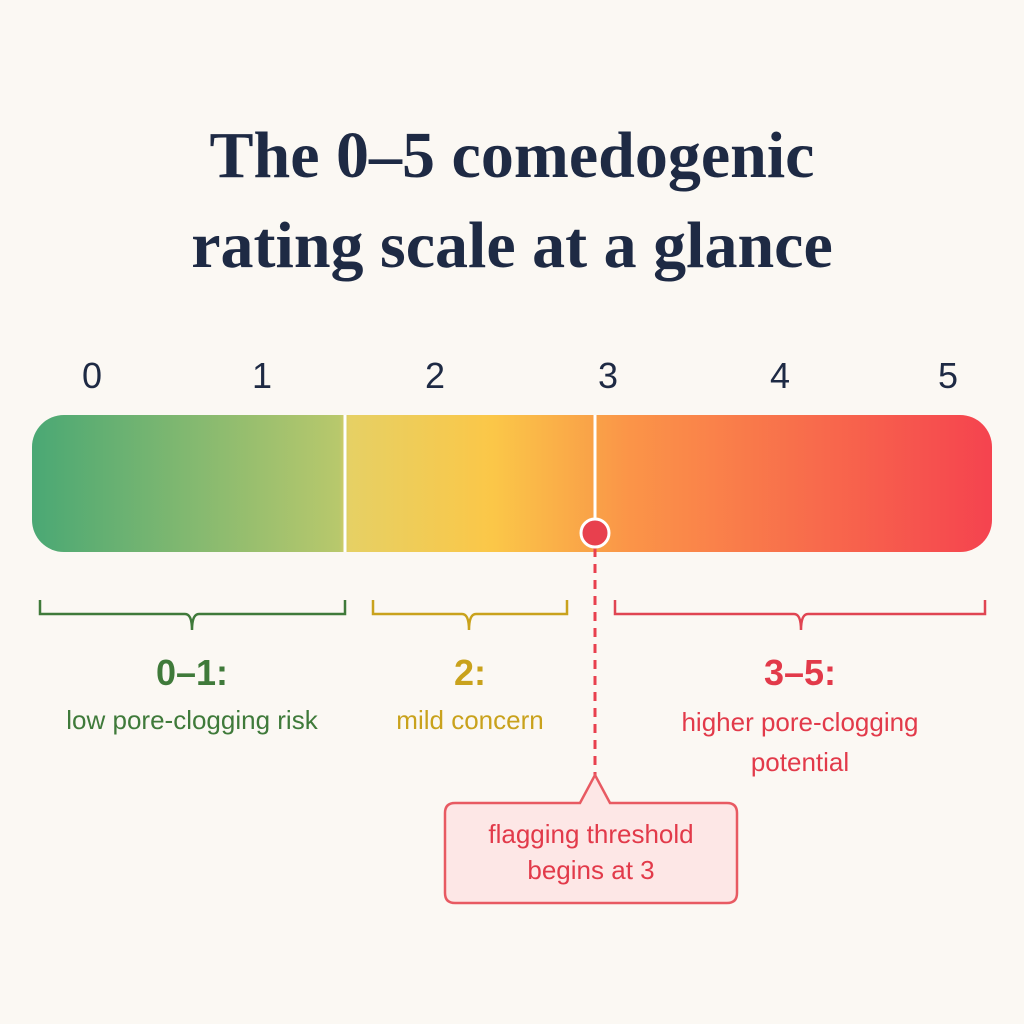  I want to click on scale-tick-label: 5, so click(948, 375).